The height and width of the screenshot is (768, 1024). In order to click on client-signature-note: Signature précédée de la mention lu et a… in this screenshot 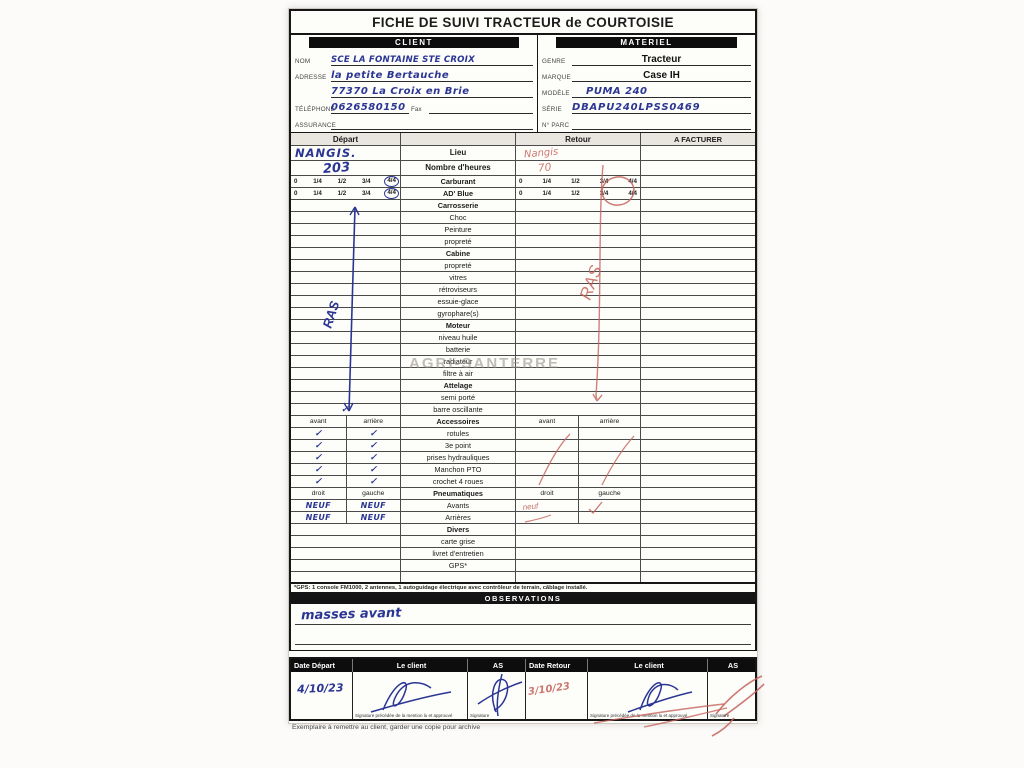, I will do `click(404, 715)`.